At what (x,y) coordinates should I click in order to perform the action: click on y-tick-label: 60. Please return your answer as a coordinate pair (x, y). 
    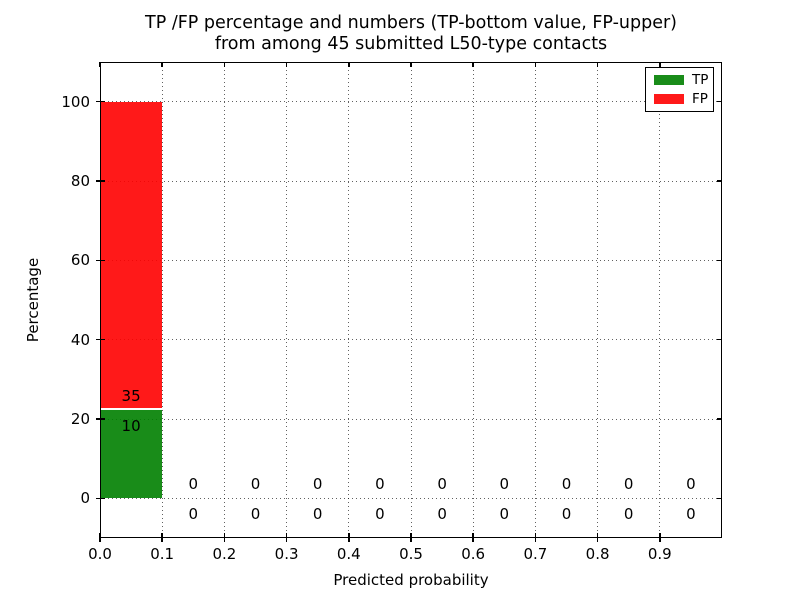
    Looking at the image, I should click on (80, 260).